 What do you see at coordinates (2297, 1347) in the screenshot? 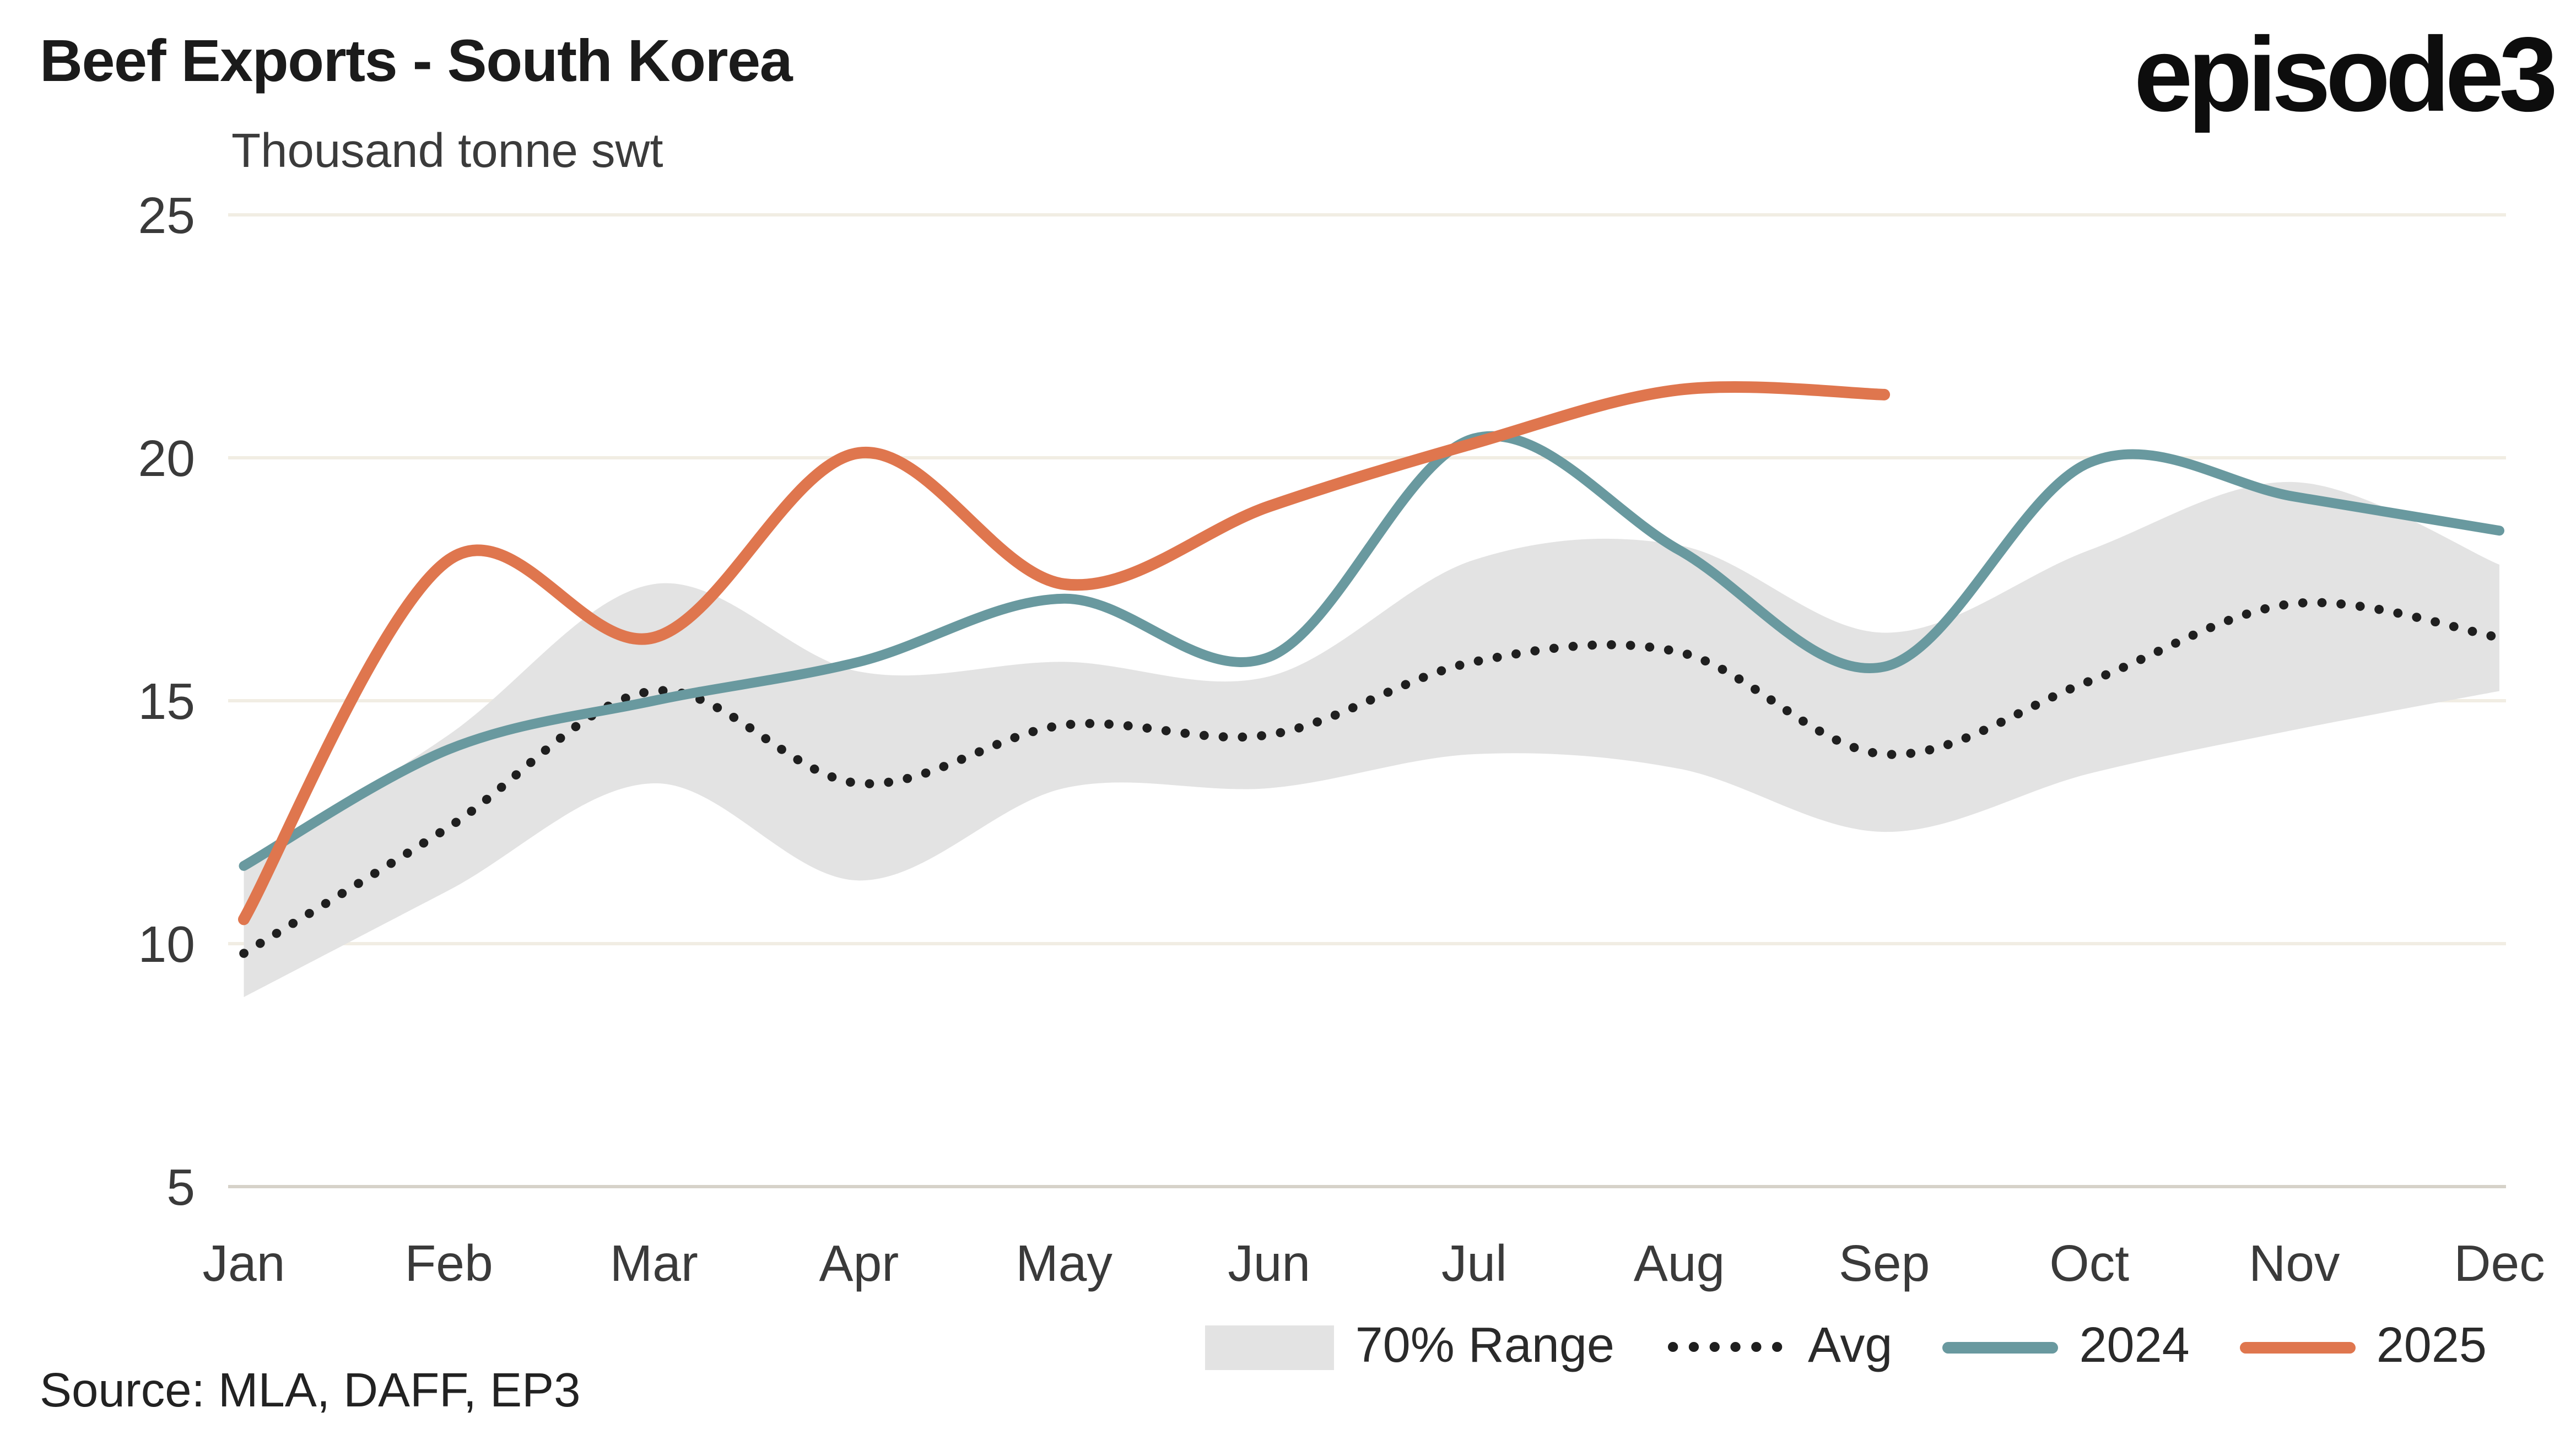
I see `legend-swatch-2025` at bounding box center [2297, 1347].